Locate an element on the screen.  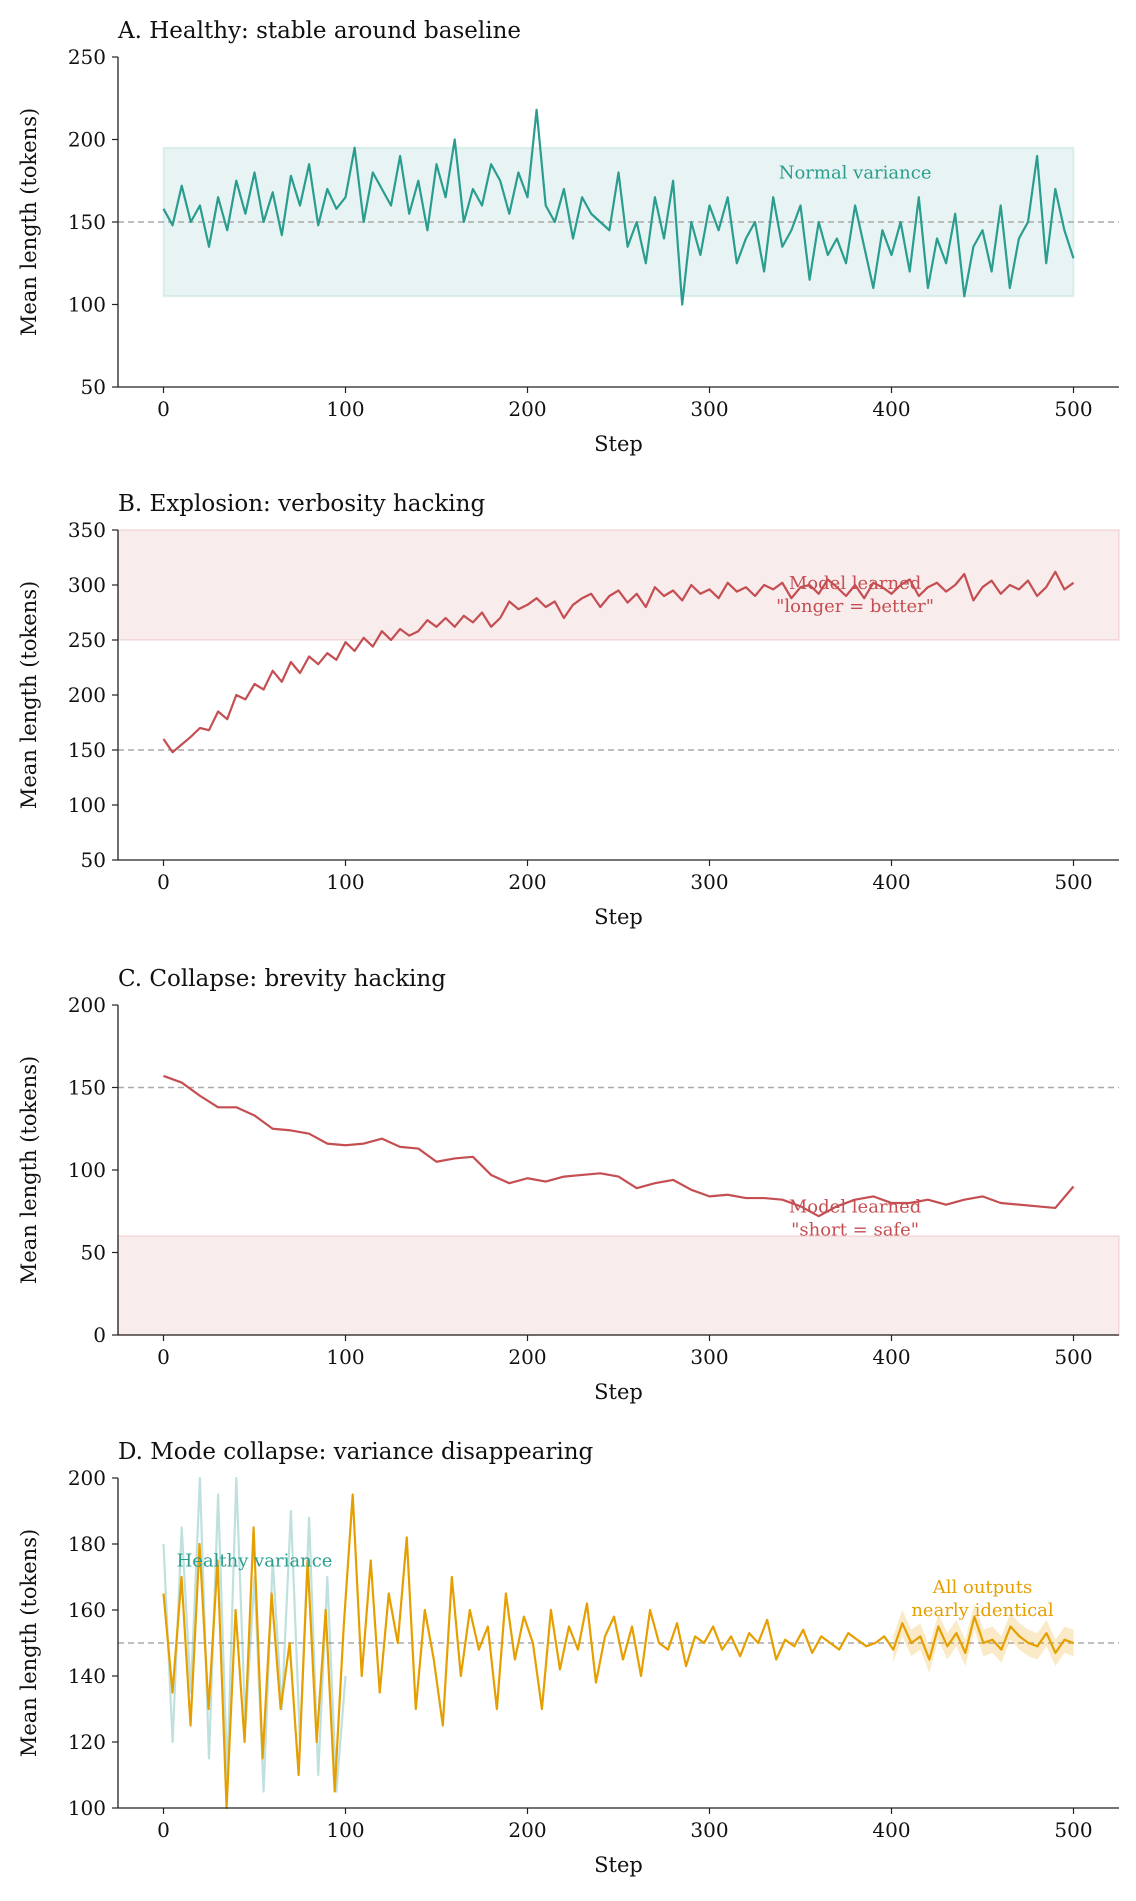
y-tick-label: 300 is located at coordinates (87, 585).